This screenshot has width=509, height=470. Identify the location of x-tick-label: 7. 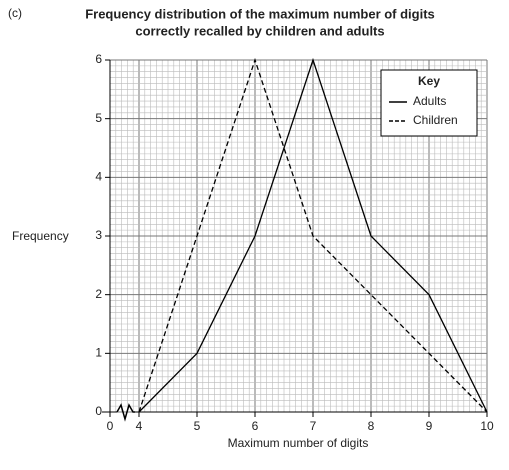
(313, 426).